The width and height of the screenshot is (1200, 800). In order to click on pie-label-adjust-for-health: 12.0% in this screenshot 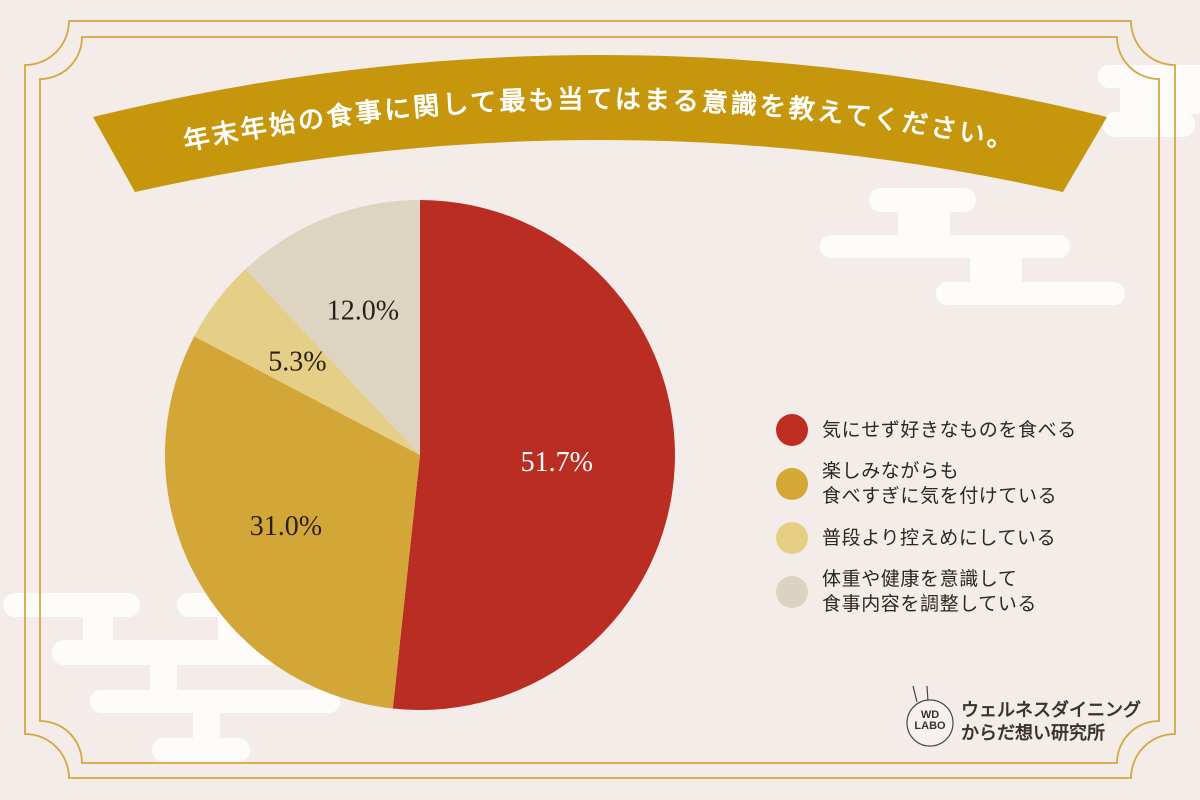, I will do `click(363, 310)`.